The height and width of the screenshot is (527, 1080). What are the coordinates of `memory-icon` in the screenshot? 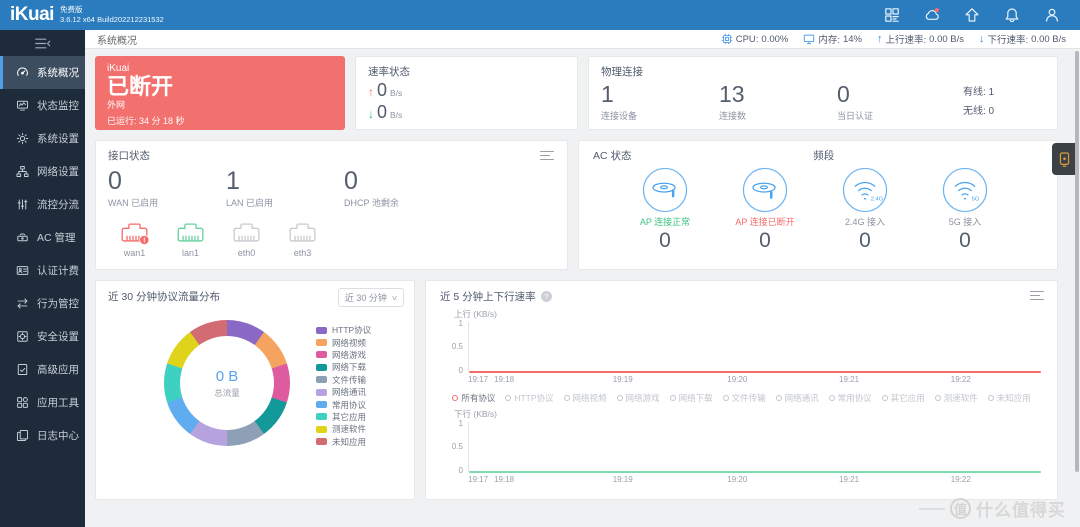 It's located at (809, 39).